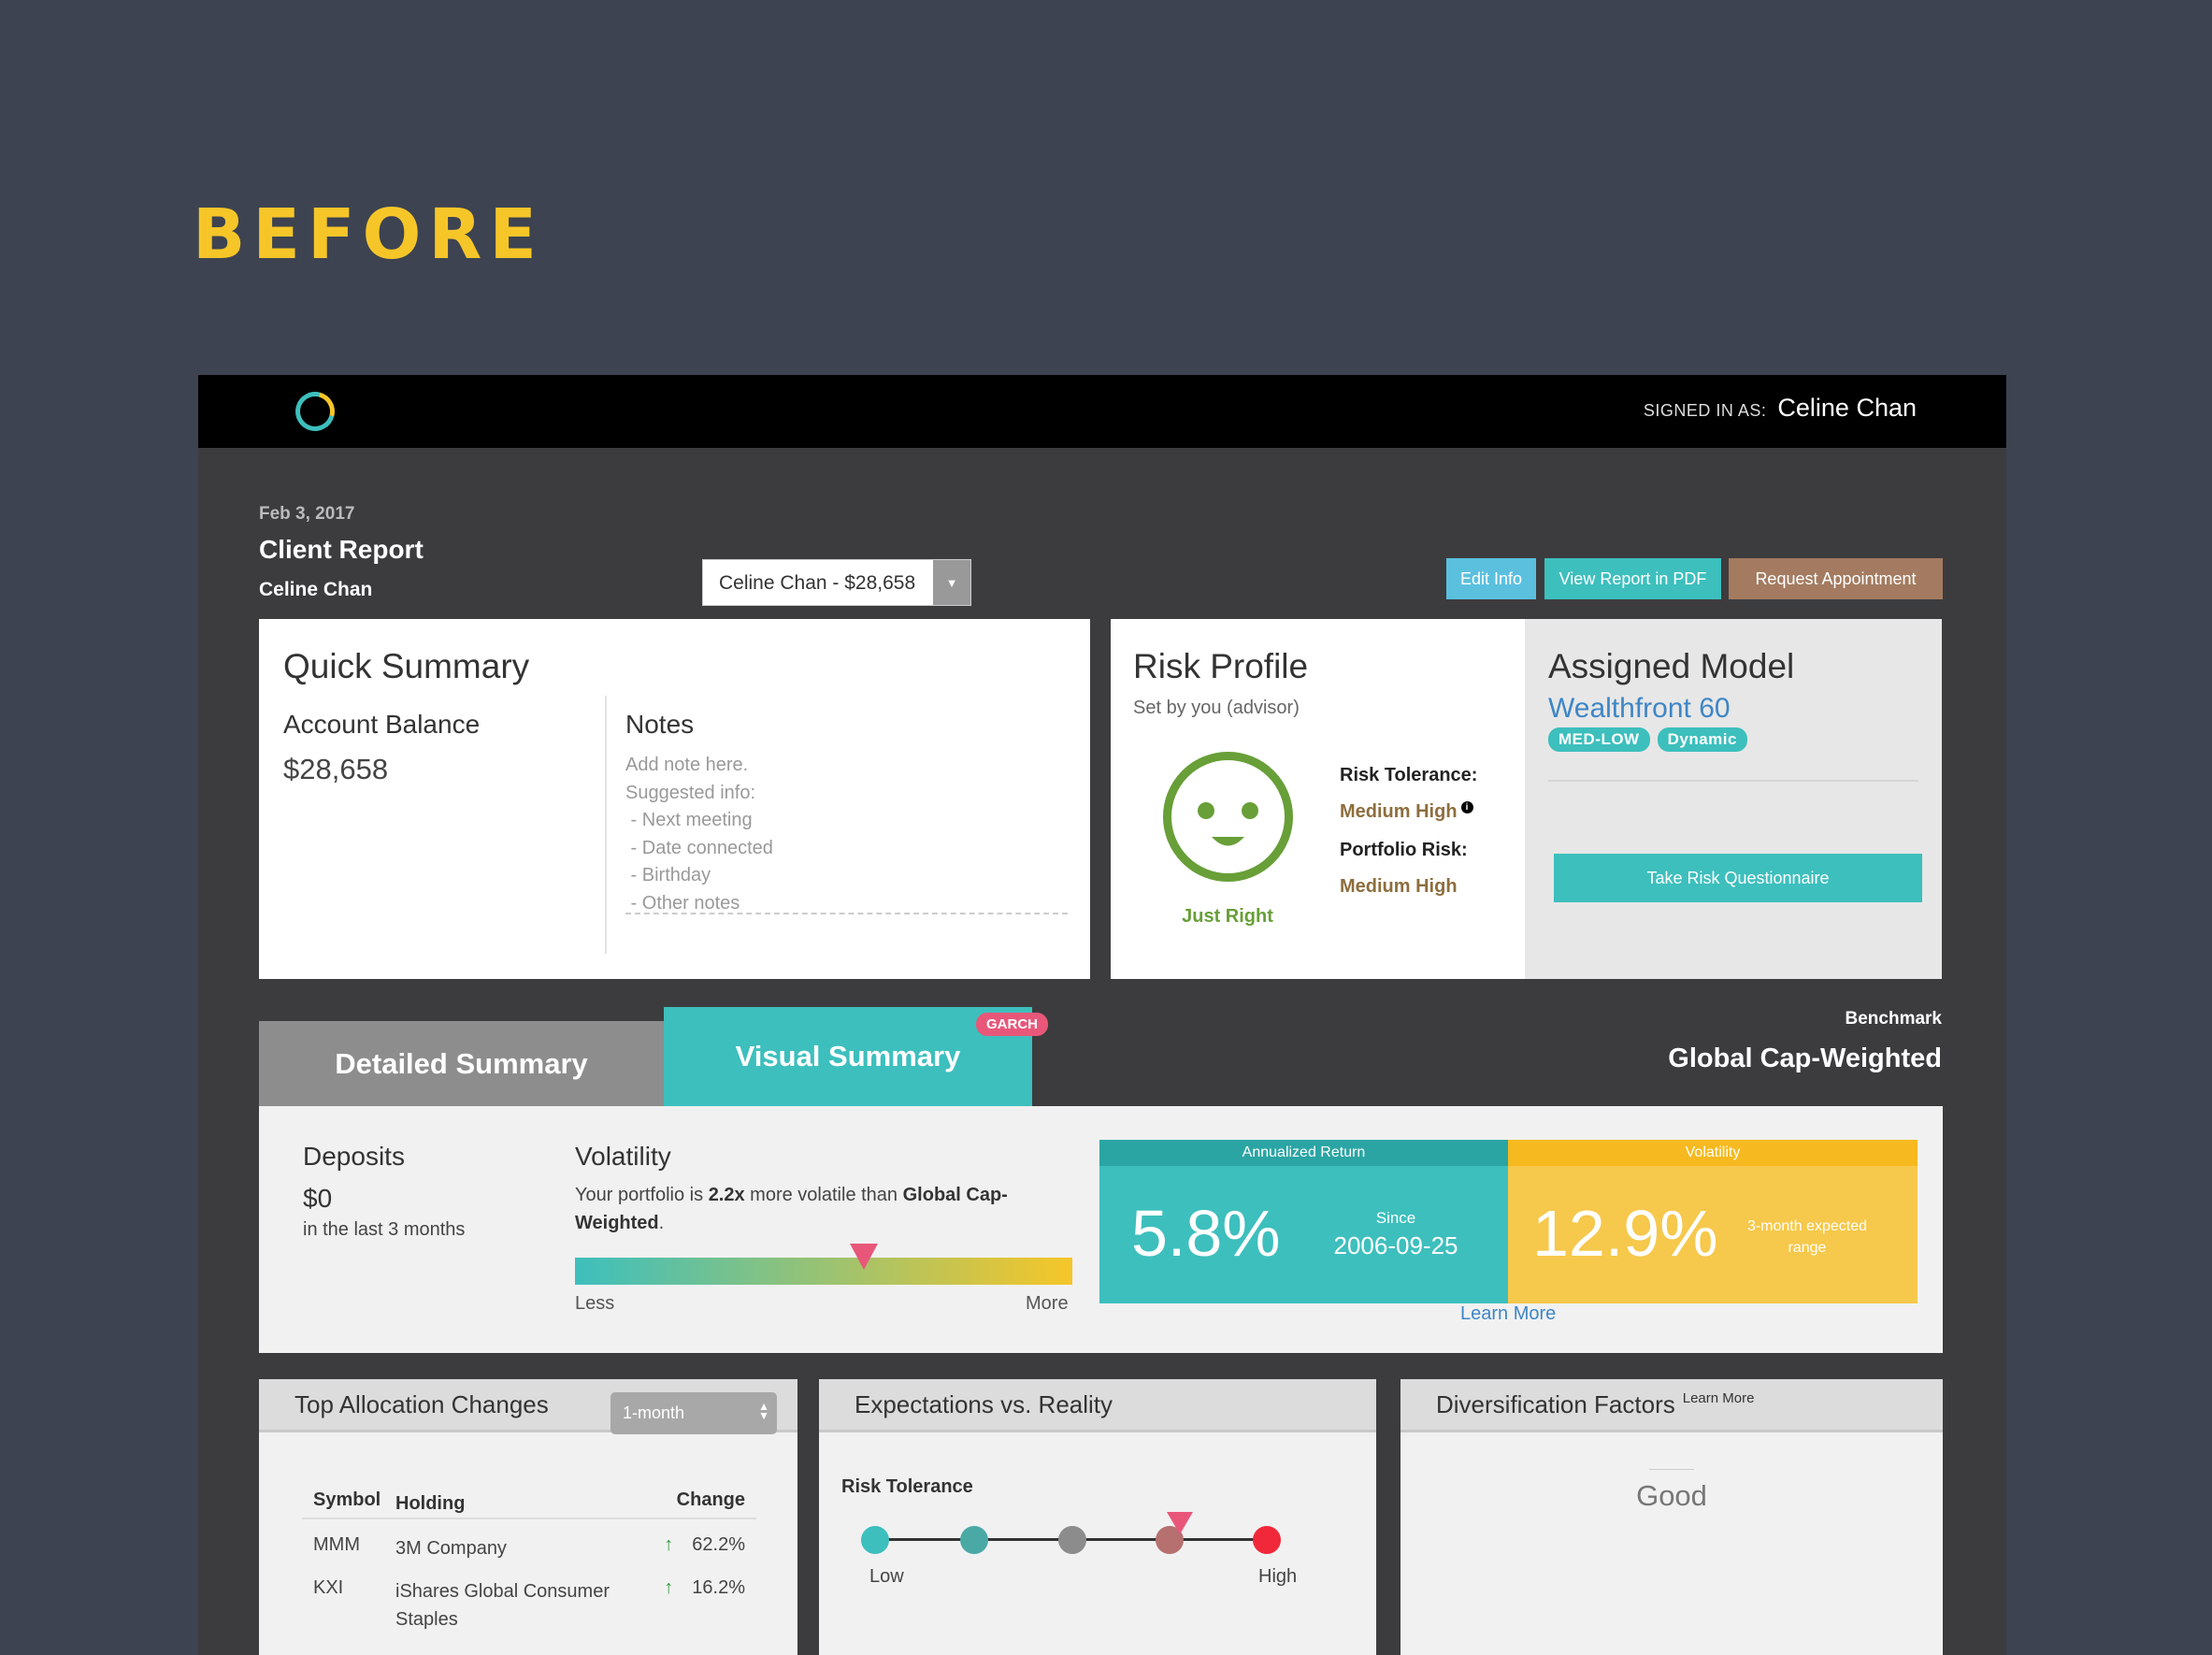  What do you see at coordinates (1221, 666) in the screenshot?
I see `risk-profile-title: Risk Profile` at bounding box center [1221, 666].